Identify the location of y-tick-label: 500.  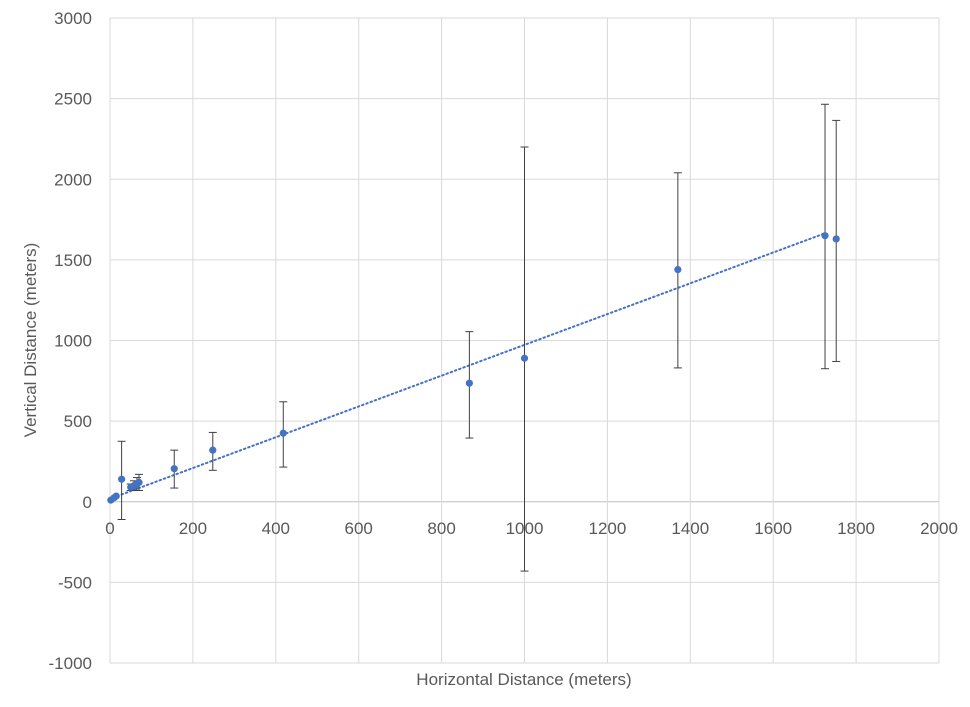
(78, 421).